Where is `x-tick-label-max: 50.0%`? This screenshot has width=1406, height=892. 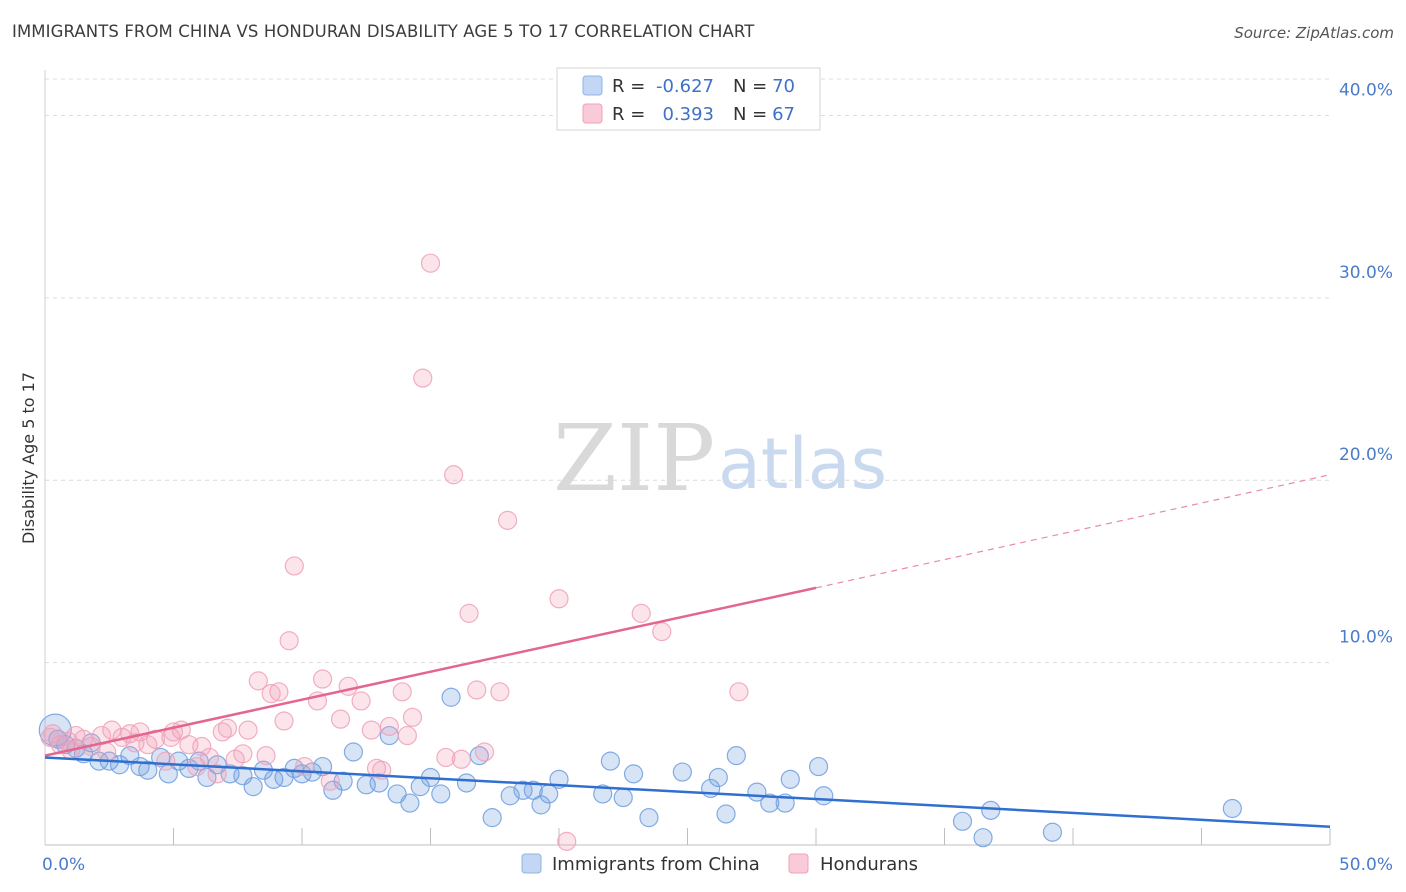
x-tick-label-max: 50.0% is located at coordinates (1366, 865).